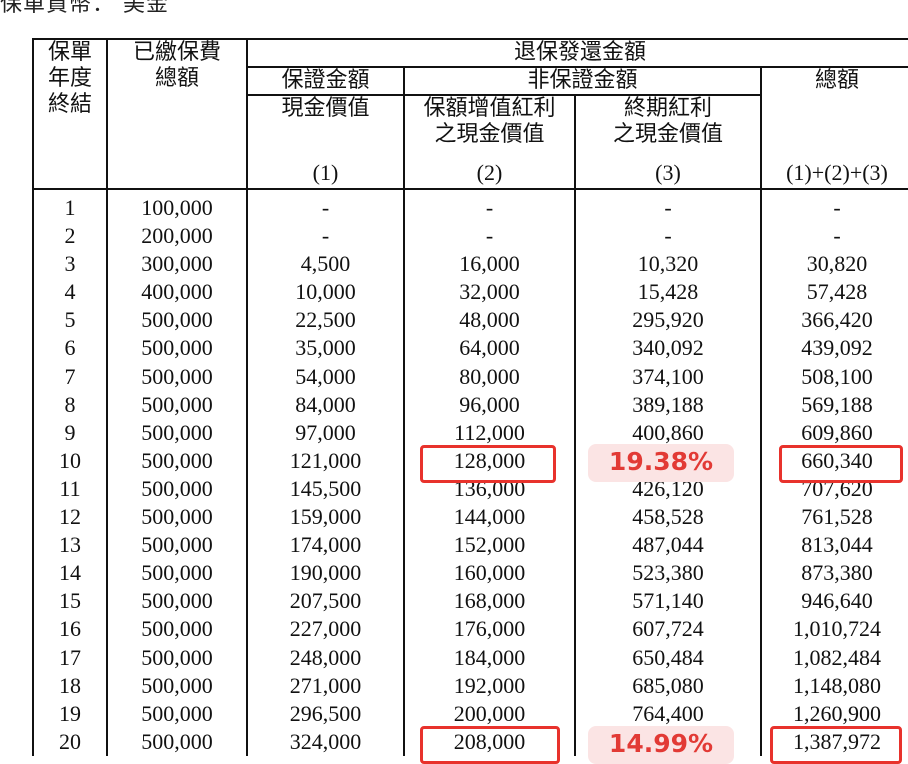 This screenshot has height=764, width=908. I want to click on table-row: 15 500,000 207,500 168,000 571,140 946,640, so click(470, 601).